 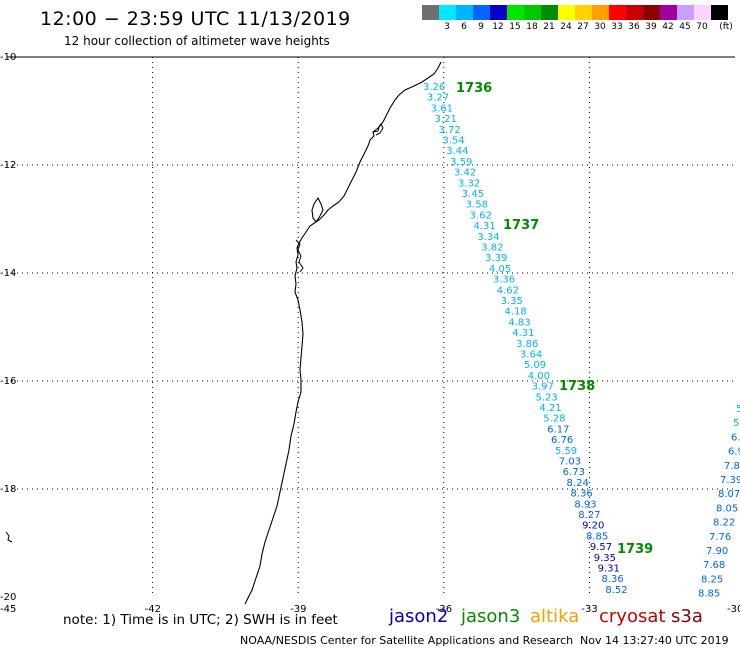 What do you see at coordinates (519, 322) in the screenshot?
I see `swh-value-label: 4.83` at bounding box center [519, 322].